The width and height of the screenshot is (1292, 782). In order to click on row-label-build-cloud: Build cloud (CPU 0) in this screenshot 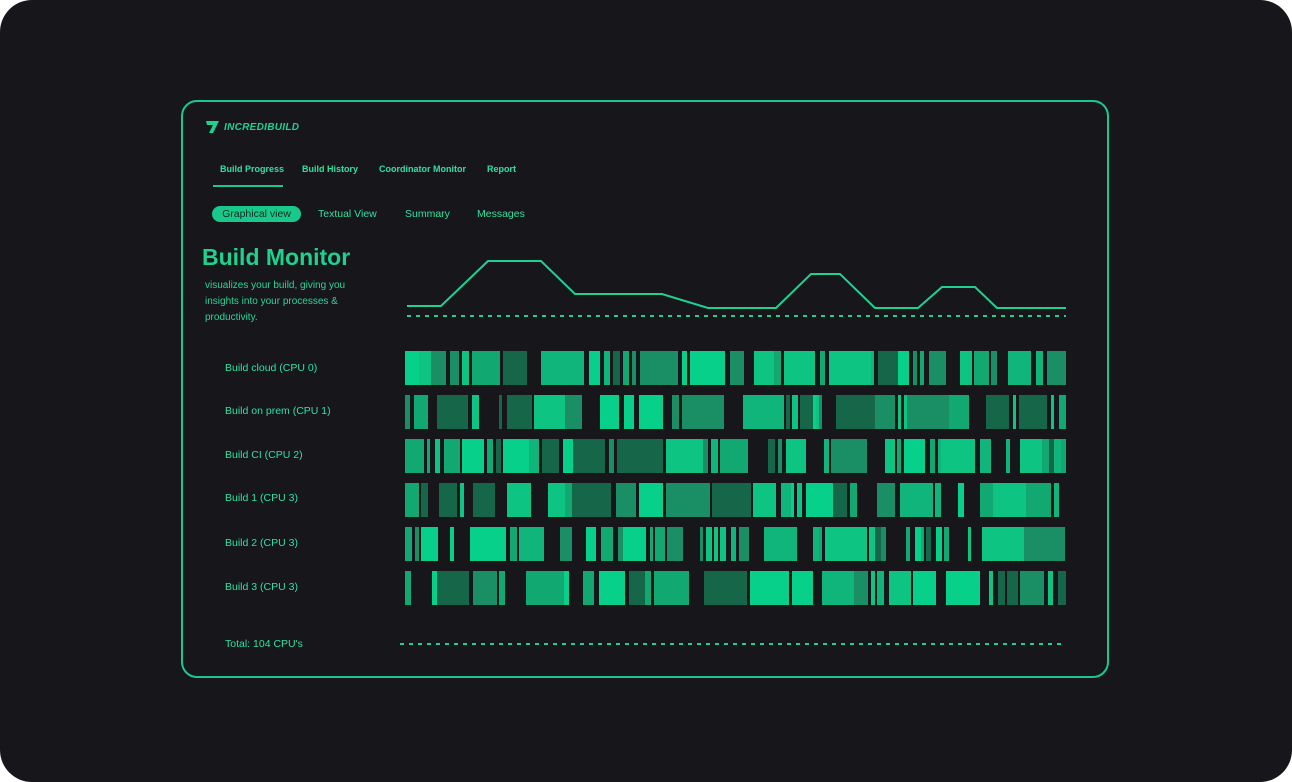, I will do `click(271, 368)`.